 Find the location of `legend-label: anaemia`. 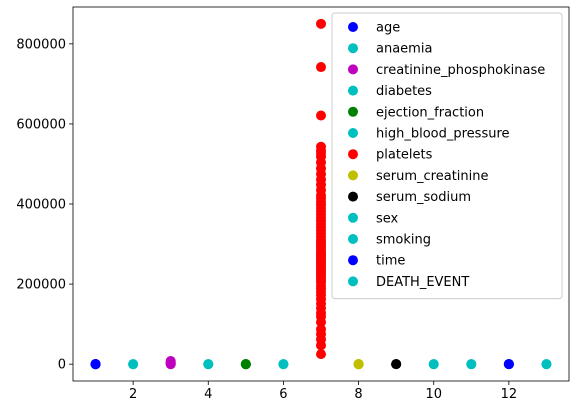

legend-label: anaemia is located at coordinates (404, 49).